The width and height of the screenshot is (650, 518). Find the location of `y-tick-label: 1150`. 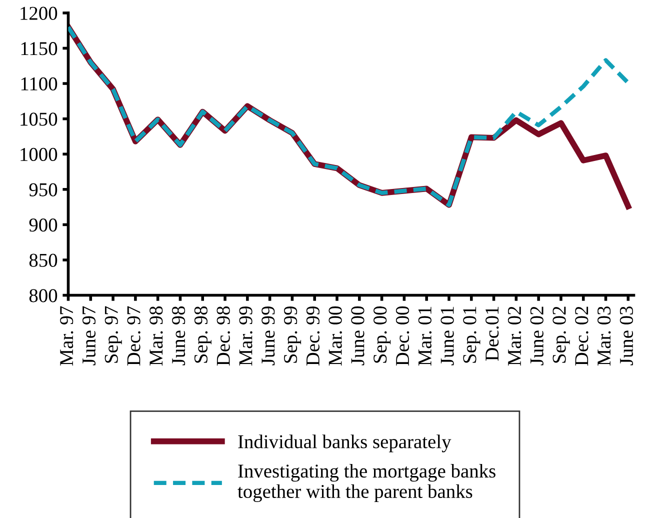

y-tick-label: 1150 is located at coordinates (39, 49).